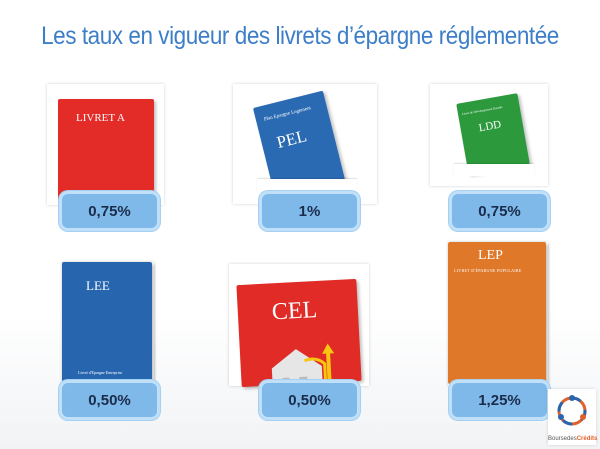 The image size is (600, 449). I want to click on logo-wordmark: BoursedesCrédits, so click(573, 439).